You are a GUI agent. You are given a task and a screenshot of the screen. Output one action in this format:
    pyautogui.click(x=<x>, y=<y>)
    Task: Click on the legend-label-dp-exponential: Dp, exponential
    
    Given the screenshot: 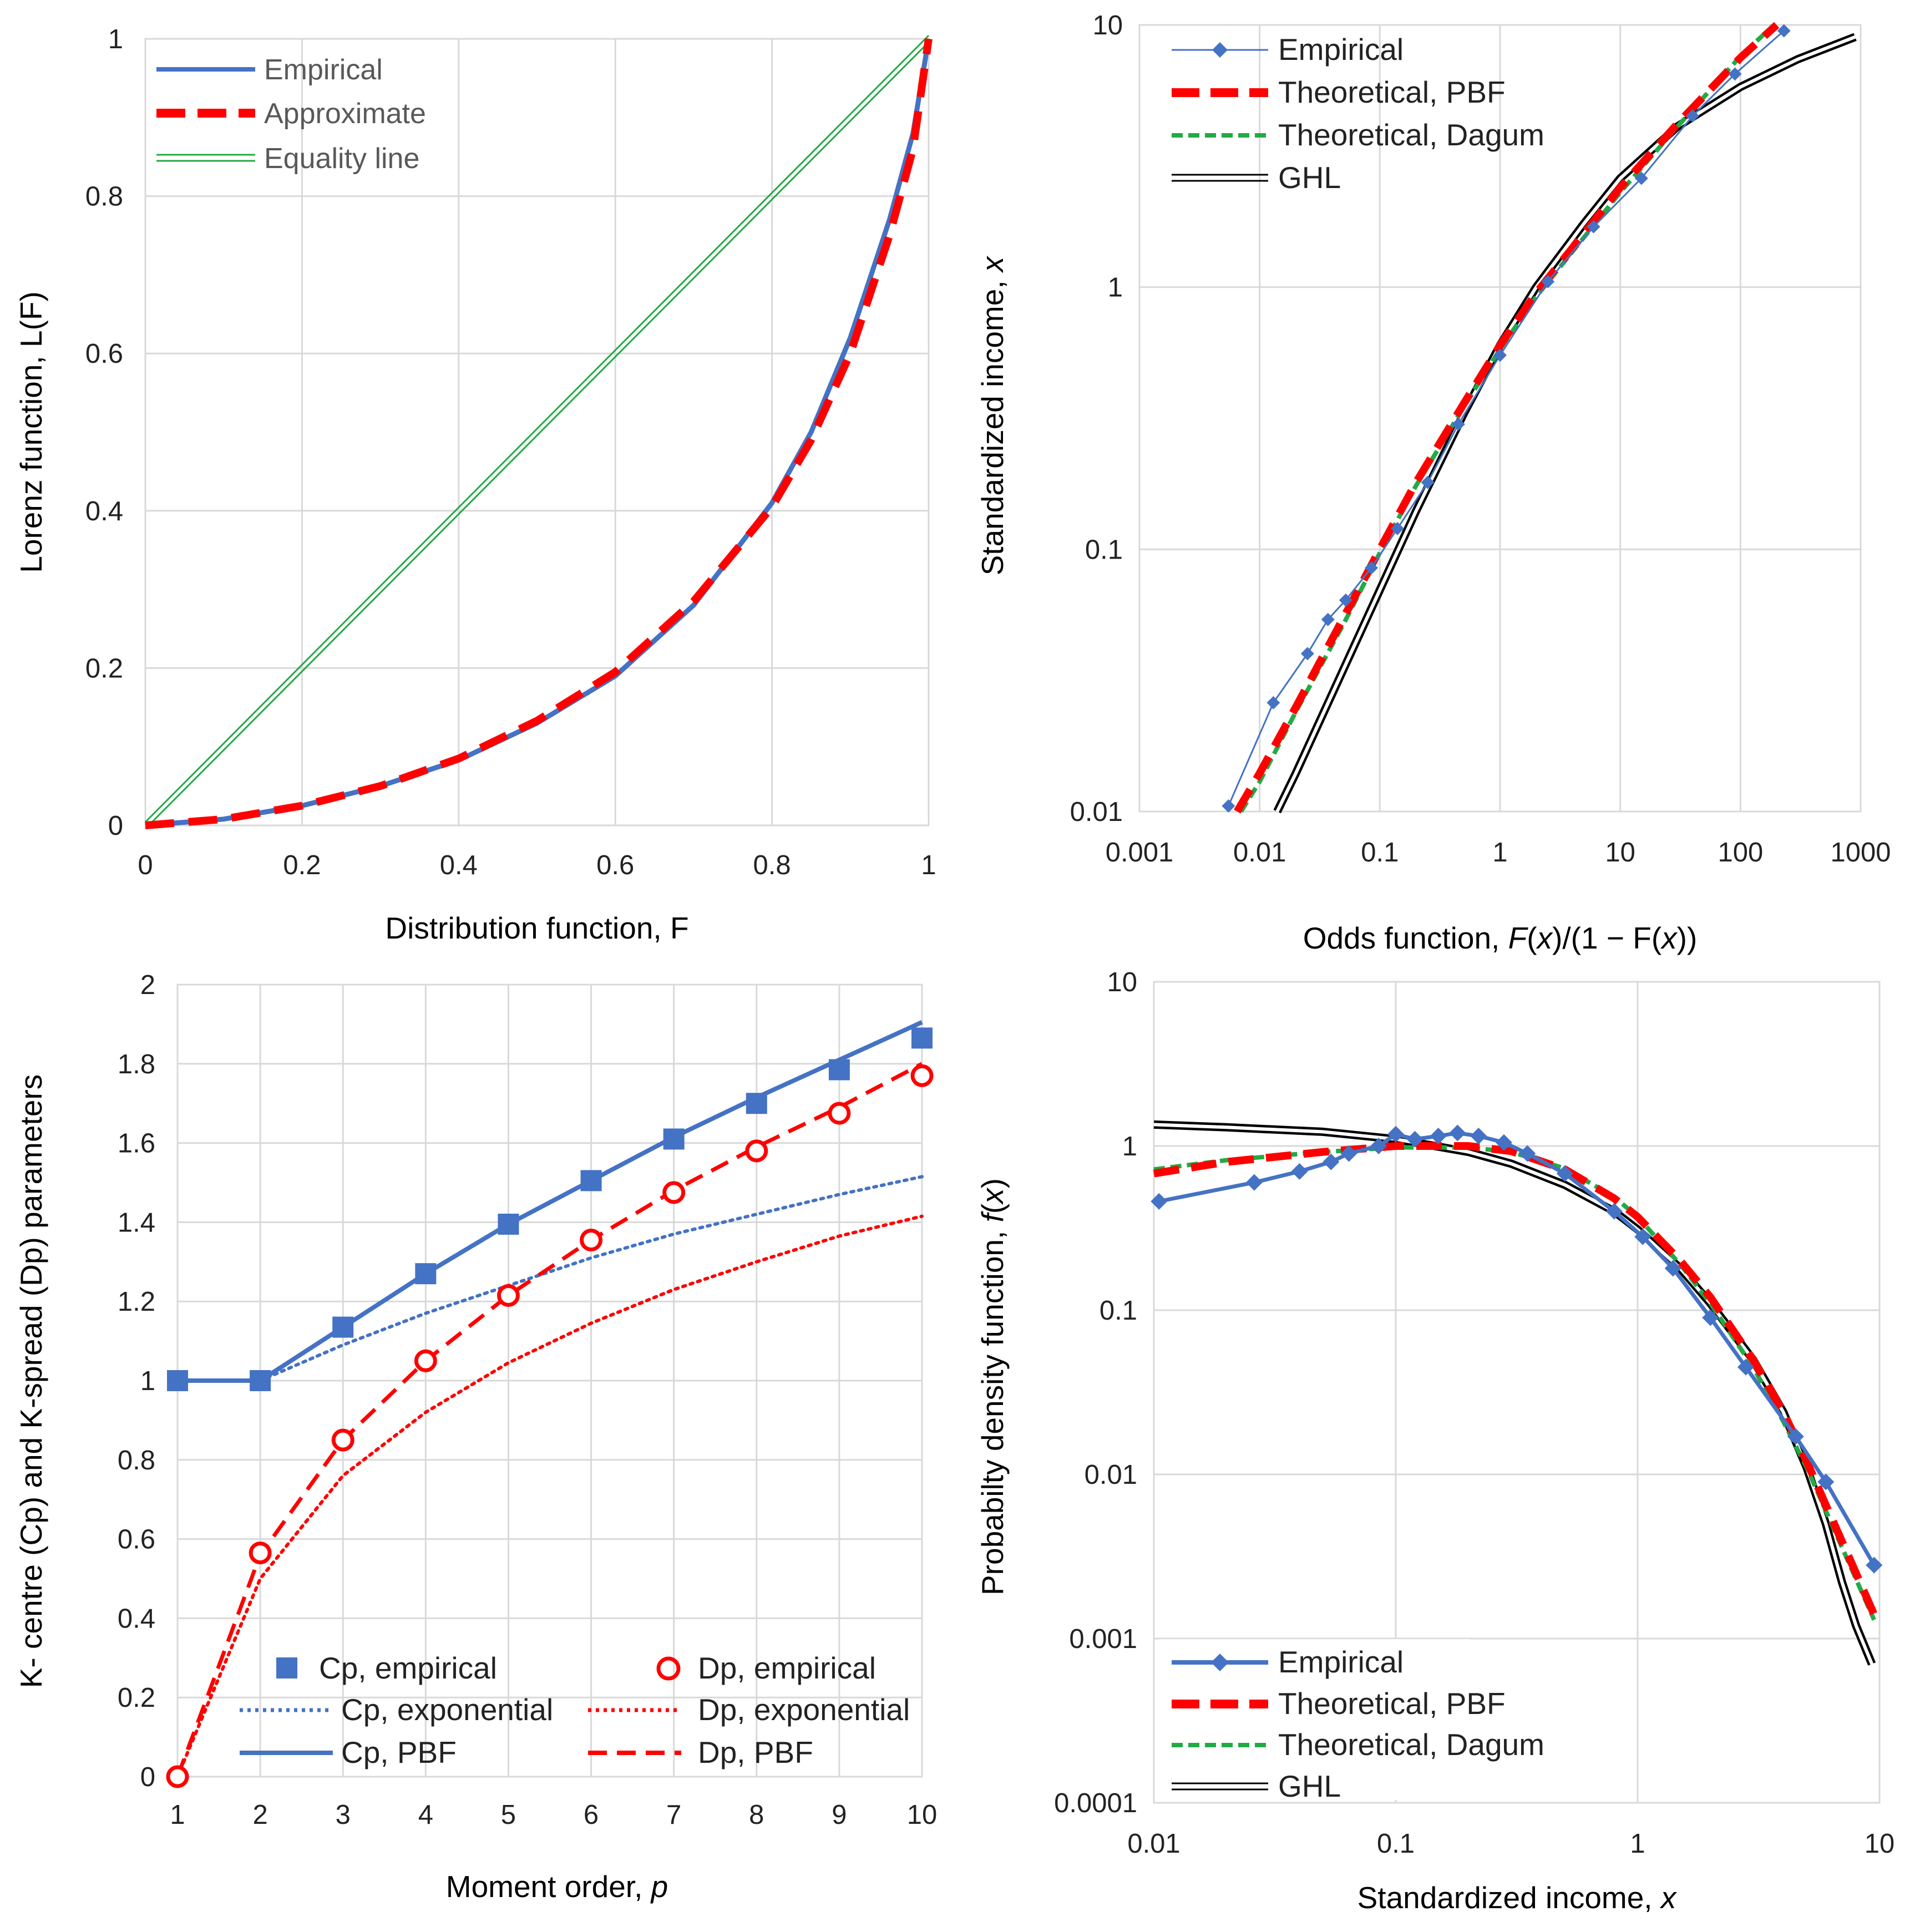 What is the action you would take?
    pyautogui.click(x=804, y=1709)
    